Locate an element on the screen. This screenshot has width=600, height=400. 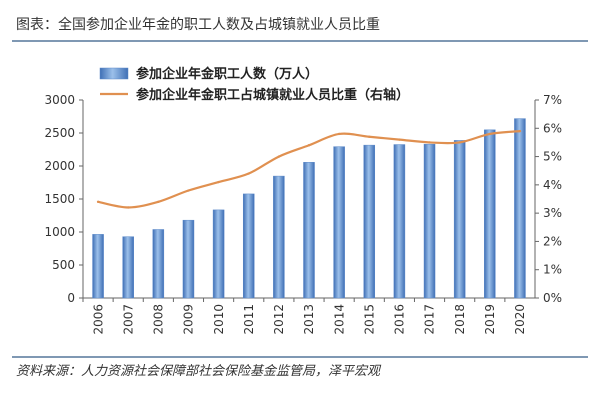
x-tick-label: 2017 is located at coordinates (430, 319).